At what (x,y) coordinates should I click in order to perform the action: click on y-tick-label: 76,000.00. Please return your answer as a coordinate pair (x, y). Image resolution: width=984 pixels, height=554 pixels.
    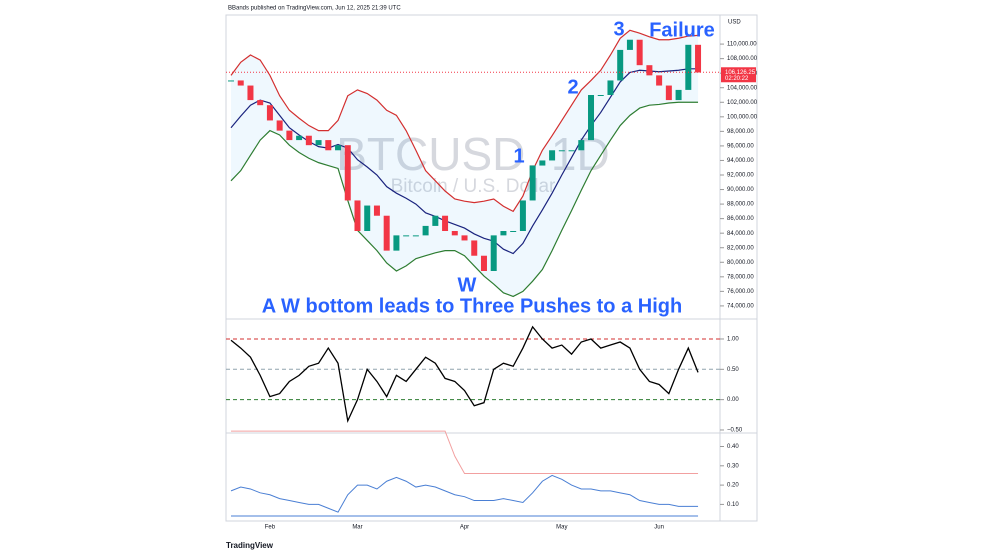
    Looking at the image, I should click on (740, 292).